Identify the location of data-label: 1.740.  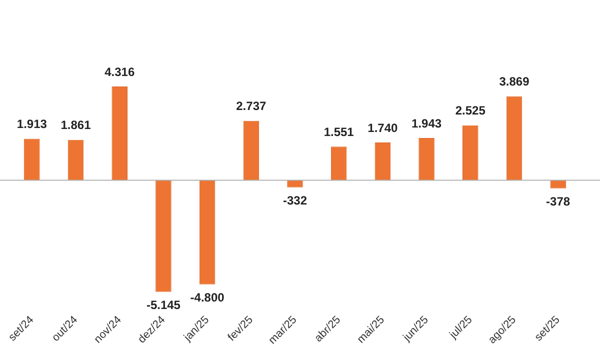
(383, 127).